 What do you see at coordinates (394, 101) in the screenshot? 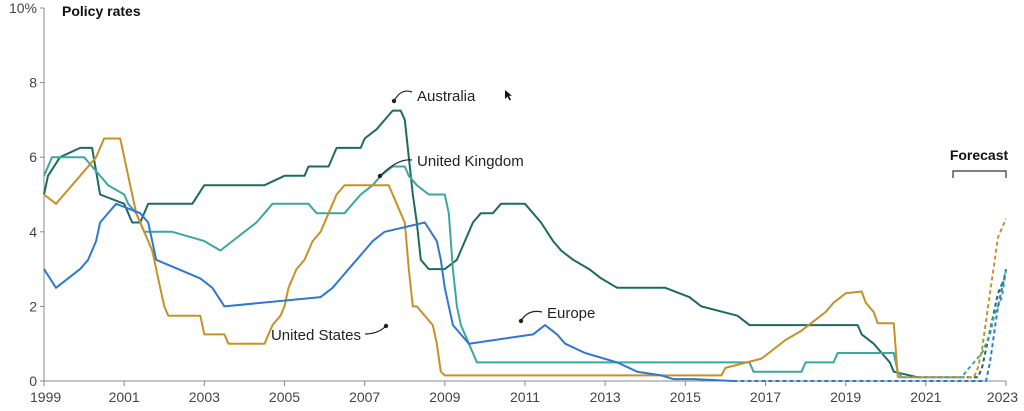
I see `label-arrowhead-australia` at bounding box center [394, 101].